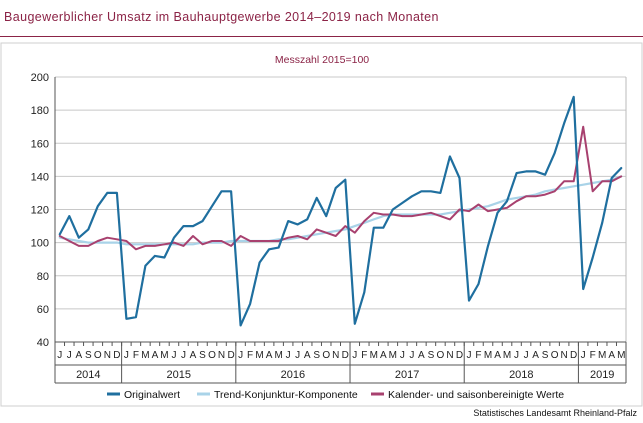 The height and width of the screenshot is (423, 643). I want to click on legend-label-seasonal: Kalender- und saisonbereinigte Werte, so click(476, 395).